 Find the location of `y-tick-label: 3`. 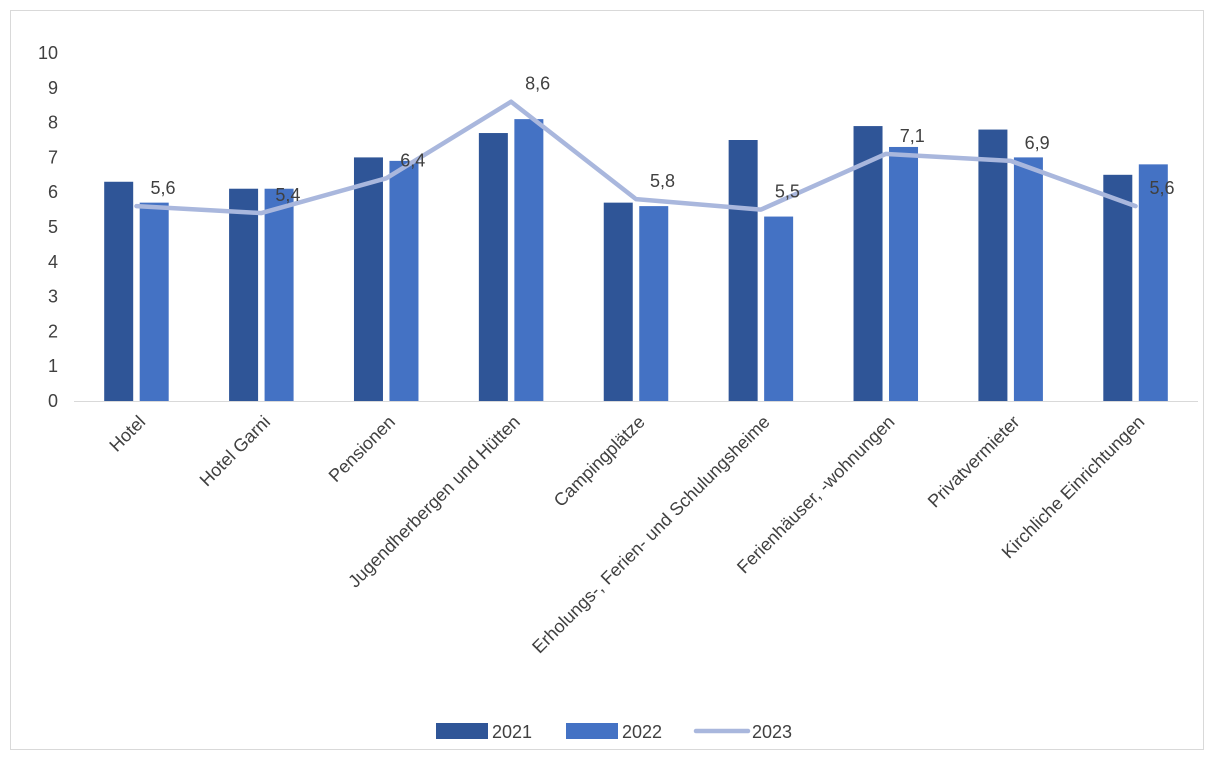

y-tick-label: 3 is located at coordinates (53, 297).